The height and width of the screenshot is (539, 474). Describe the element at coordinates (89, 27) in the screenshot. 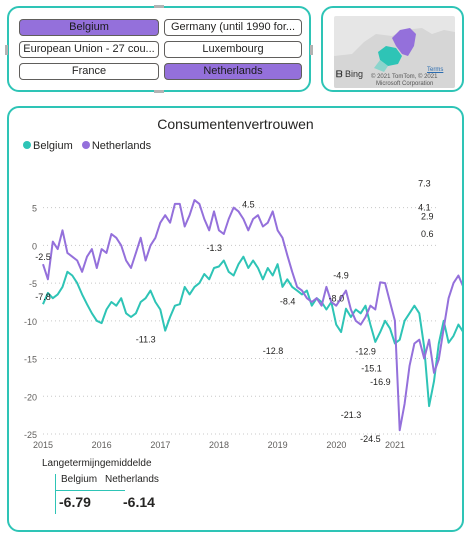

I see `slicer-item-belgium: Belgium` at that location.